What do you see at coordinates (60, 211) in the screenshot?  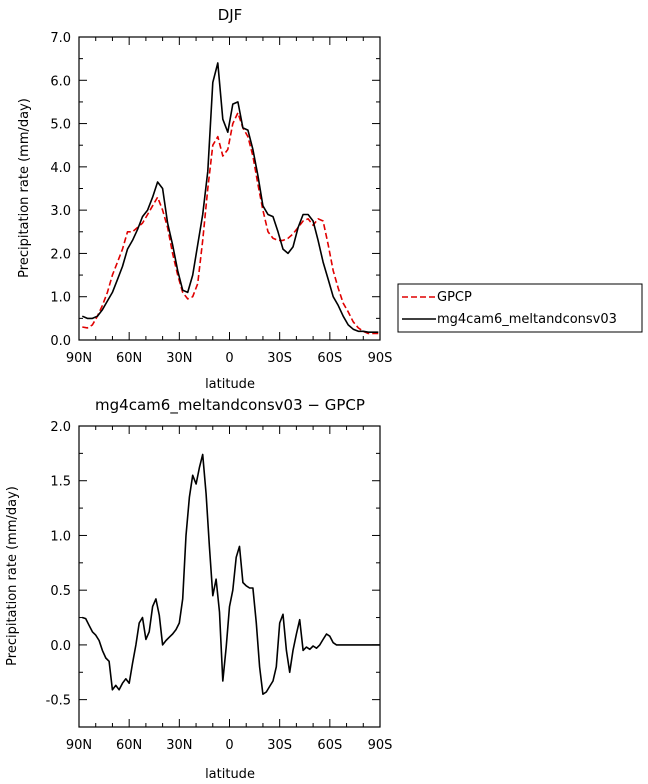 I see `y-tick-label: 3.0` at bounding box center [60, 211].